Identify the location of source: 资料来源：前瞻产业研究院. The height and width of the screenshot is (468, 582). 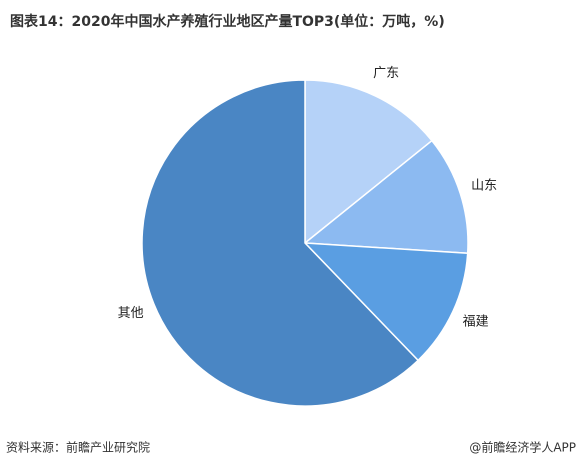
(78, 447).